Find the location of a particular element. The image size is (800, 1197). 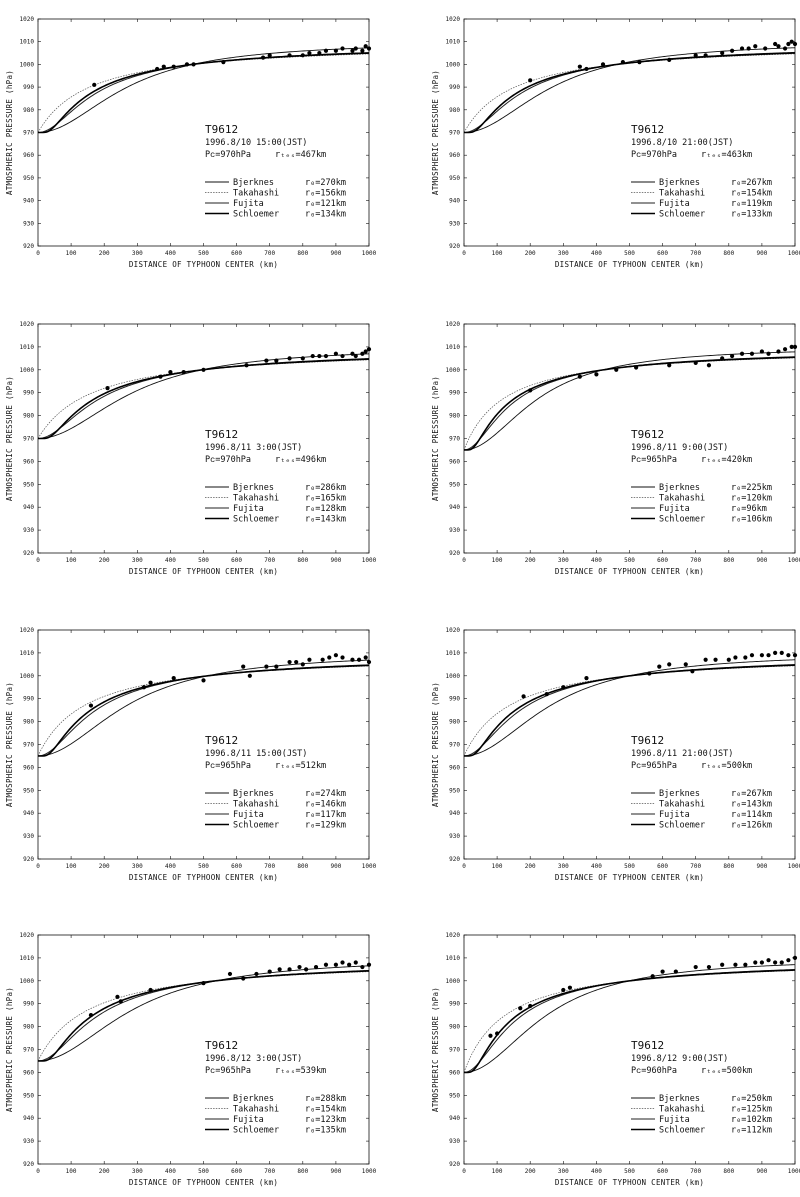

curve-schloemer is located at coordinates (629, 710).